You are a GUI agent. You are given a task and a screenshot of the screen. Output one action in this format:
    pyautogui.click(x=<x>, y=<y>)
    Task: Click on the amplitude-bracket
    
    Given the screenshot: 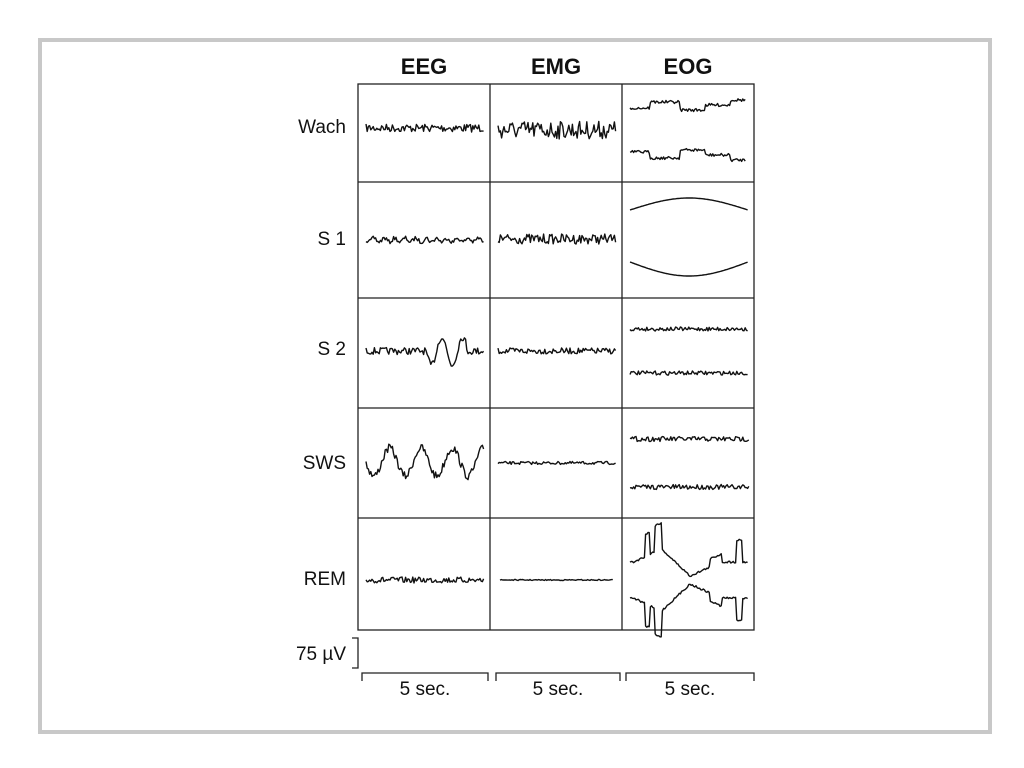 What is the action you would take?
    pyautogui.click(x=355, y=653)
    